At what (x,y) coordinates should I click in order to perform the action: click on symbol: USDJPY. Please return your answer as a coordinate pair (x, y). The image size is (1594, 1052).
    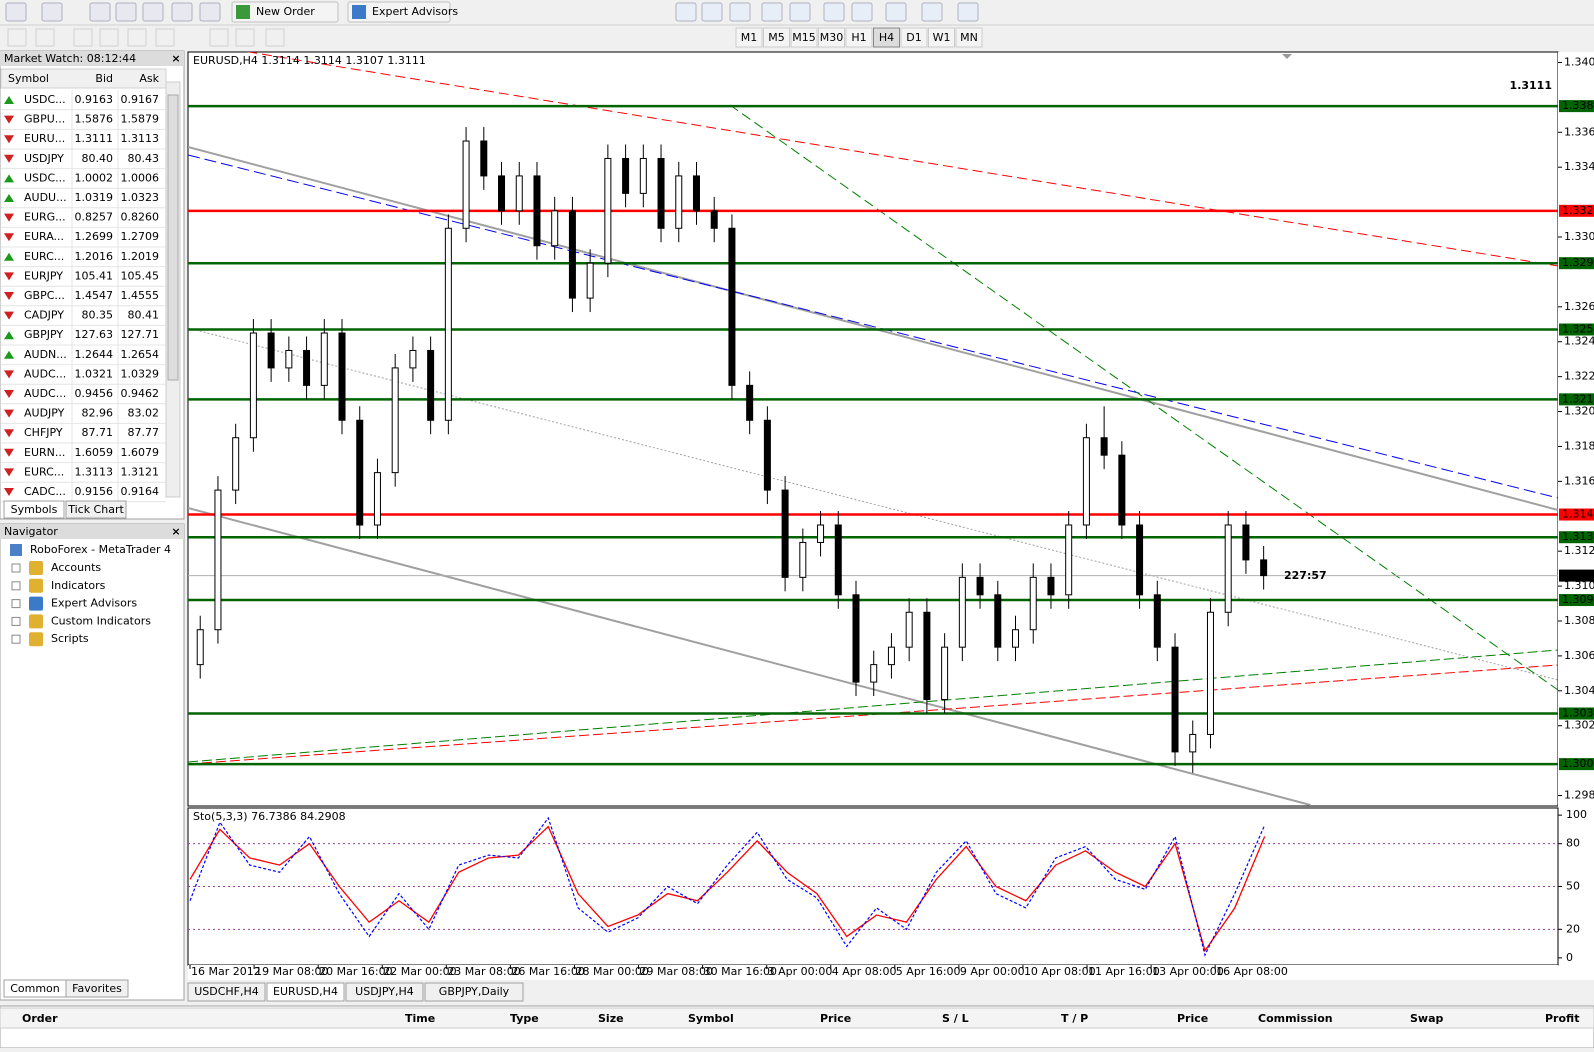
    Looking at the image, I should click on (44, 158).